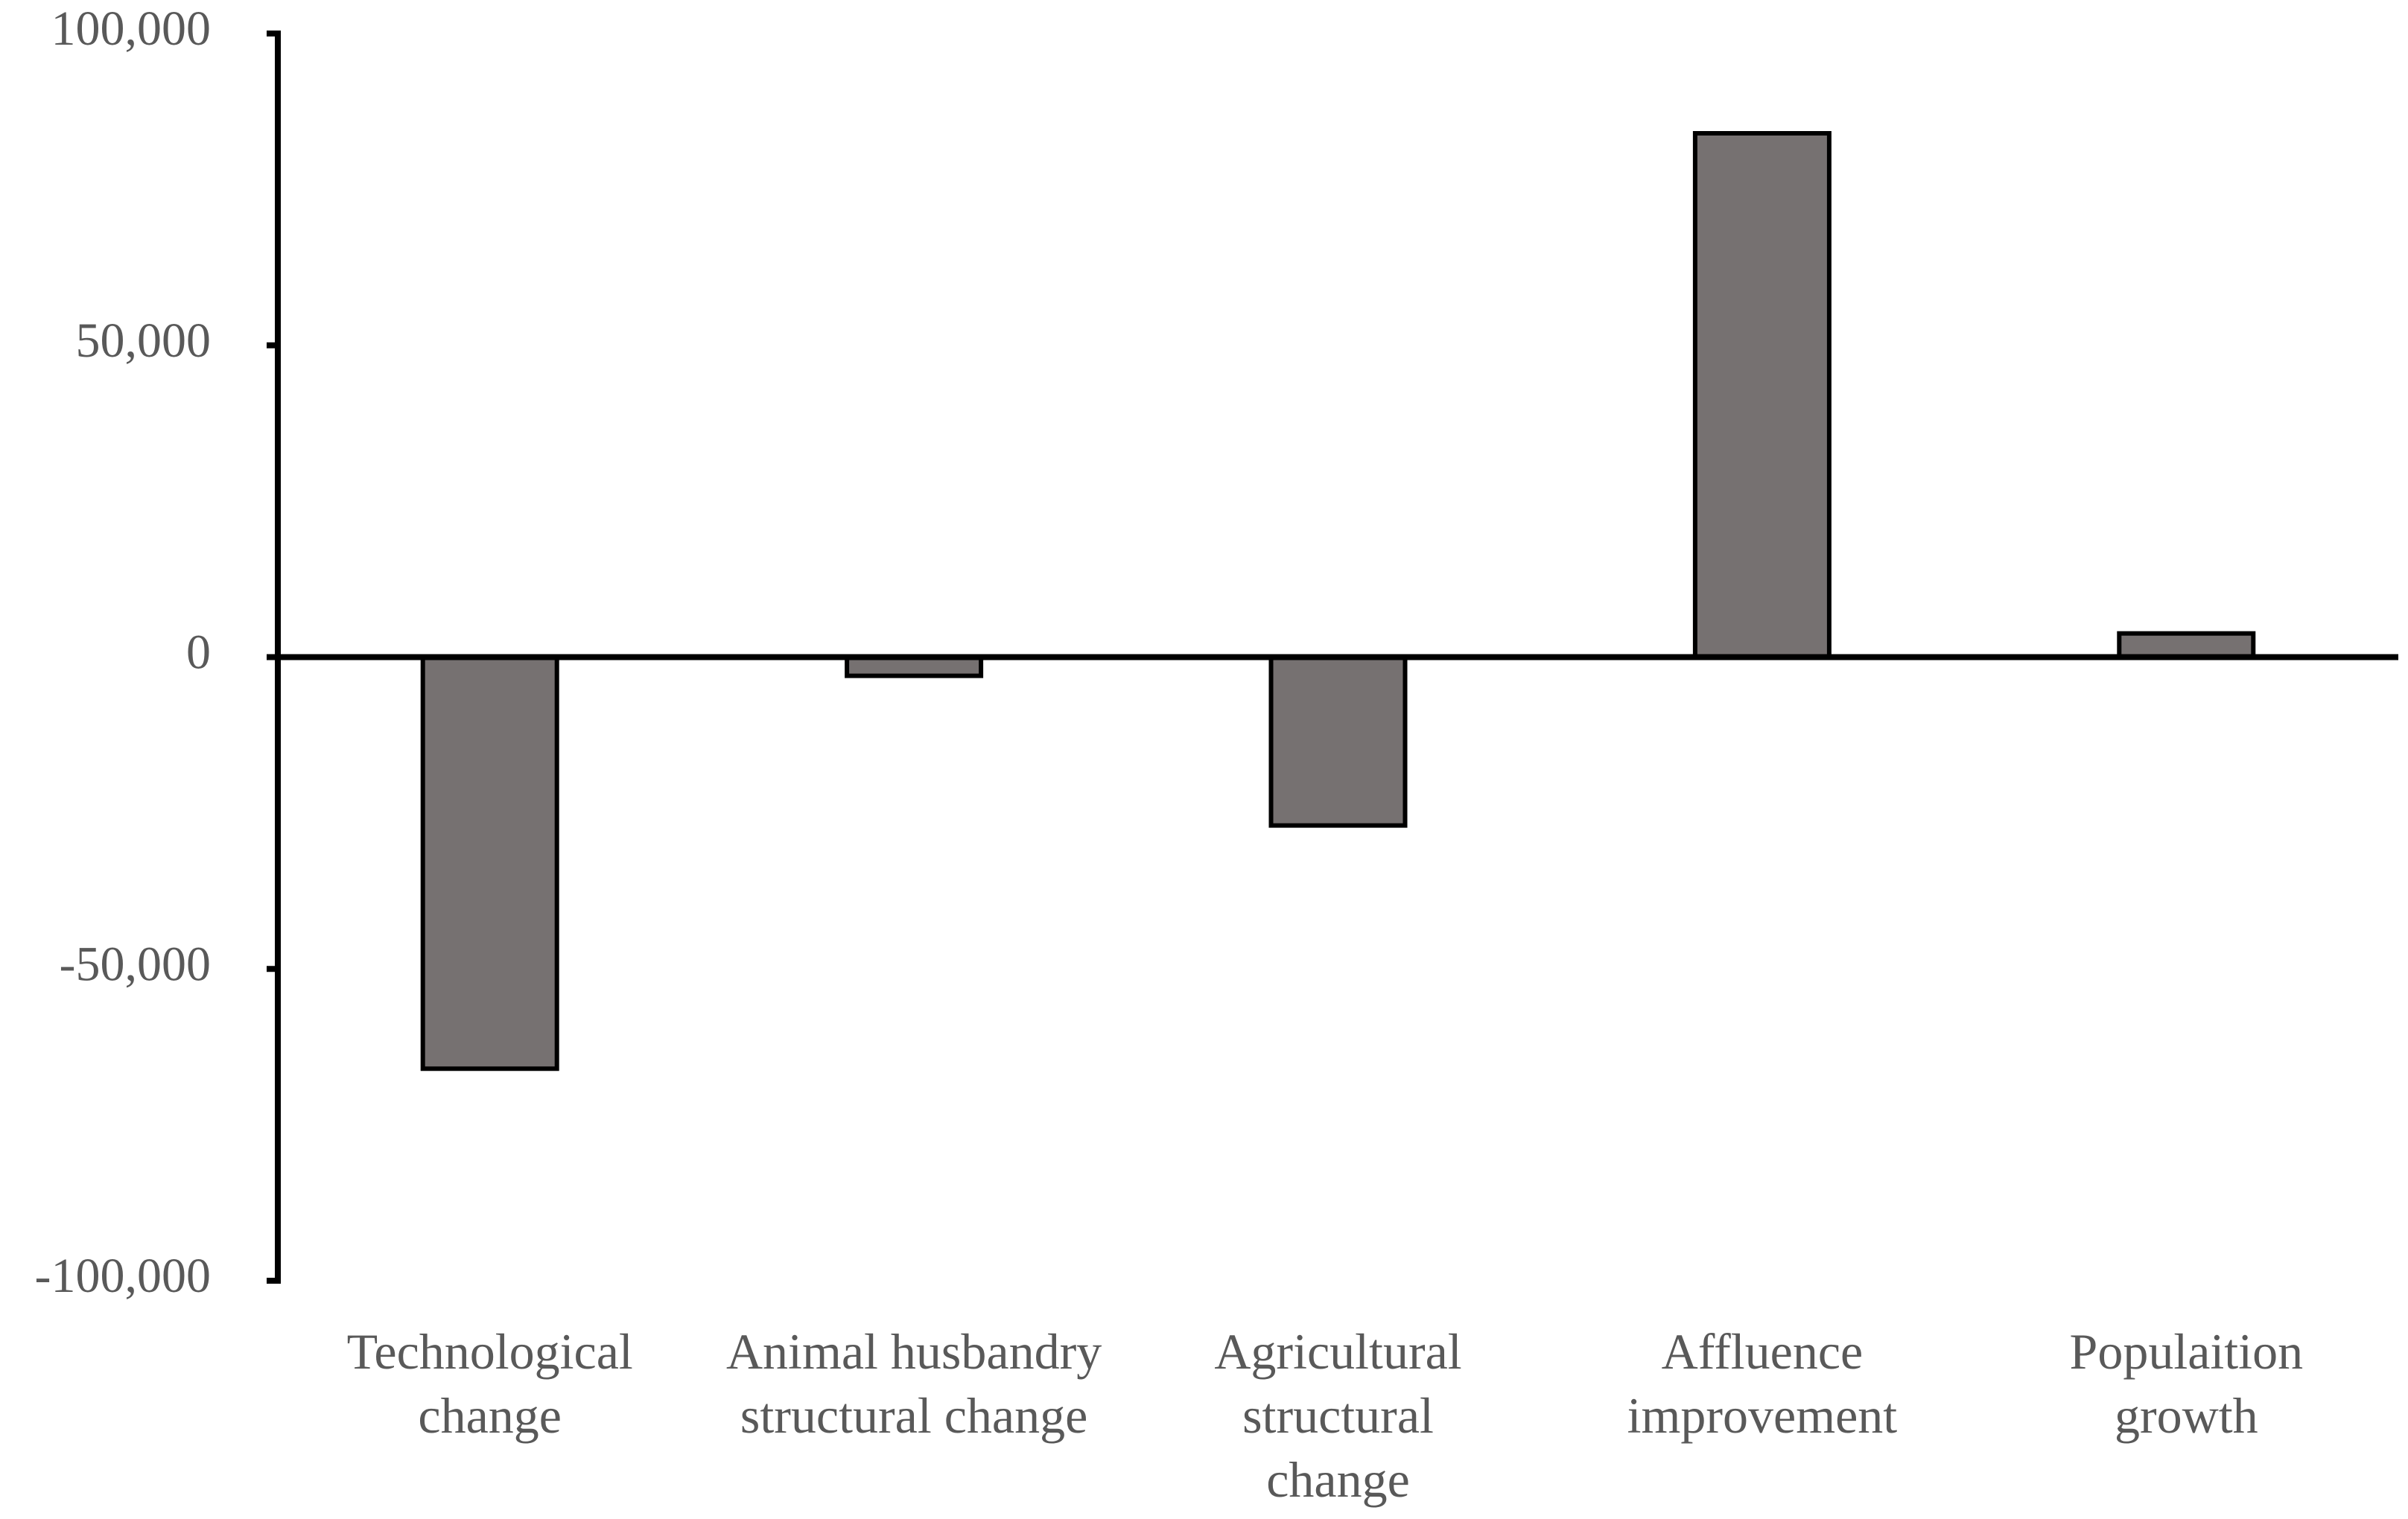 The image size is (2408, 1519). Describe the element at coordinates (1337, 1351) in the screenshot. I see `category-label-2-line-0: Agricultural` at that location.